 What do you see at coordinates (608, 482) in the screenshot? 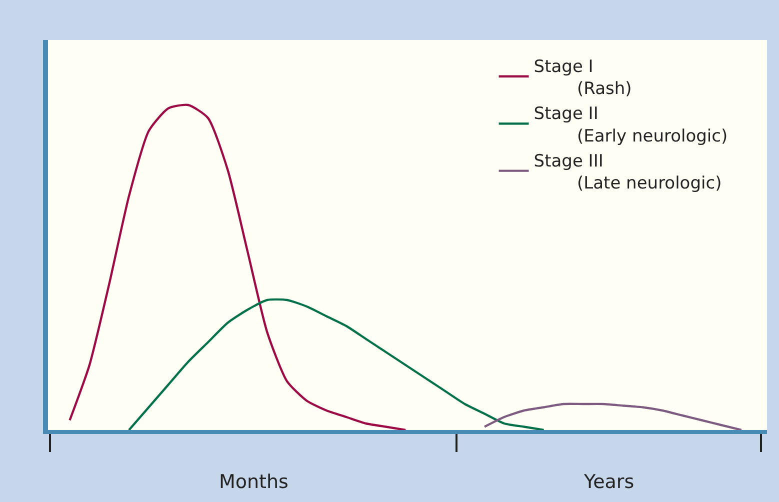
I see `text: Years` at bounding box center [608, 482].